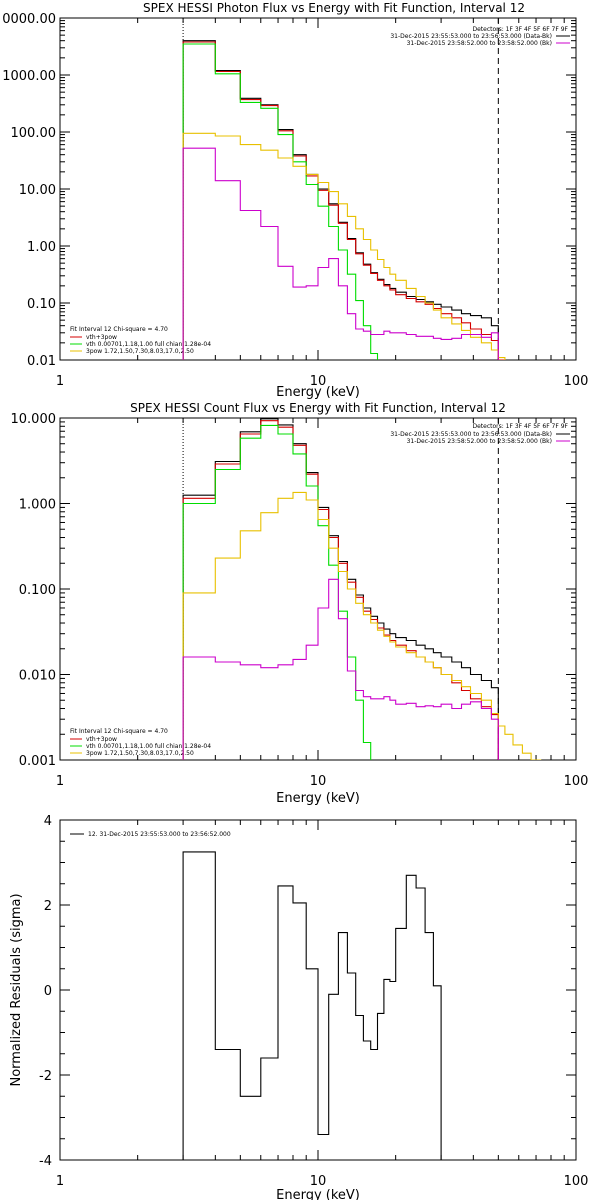  Describe the element at coordinates (41, 304) in the screenshot. I see `y-tick-label: 0.10` at that location.